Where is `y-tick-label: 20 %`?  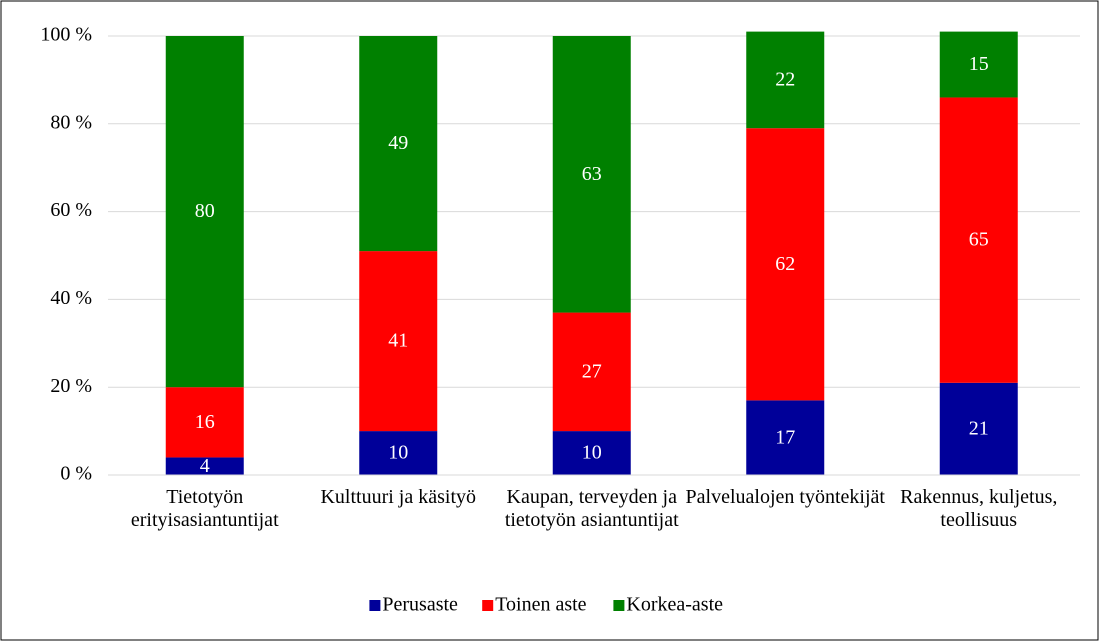
y-tick-label: 20 % is located at coordinates (71, 386).